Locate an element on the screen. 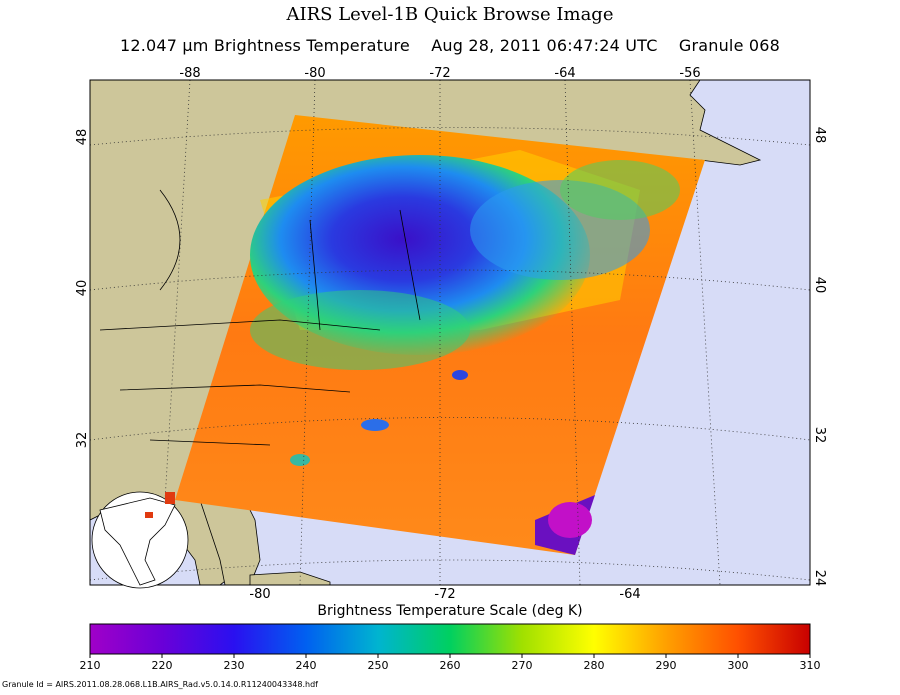 This screenshot has height=695, width=900. colorbar-tick-label: 270 is located at coordinates (522, 665).